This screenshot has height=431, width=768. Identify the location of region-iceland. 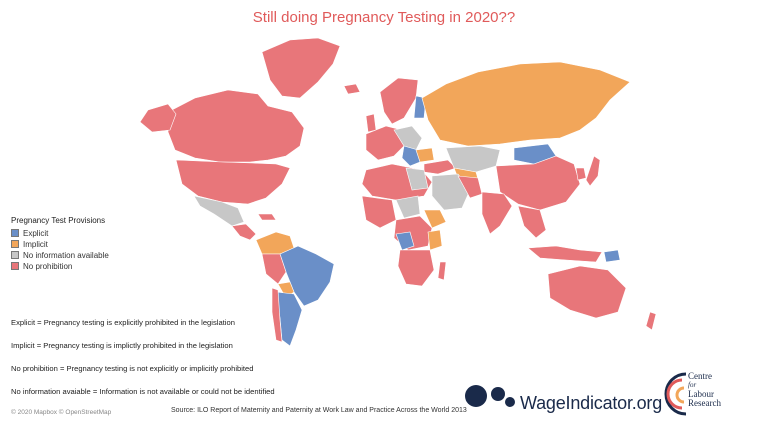
(352, 89).